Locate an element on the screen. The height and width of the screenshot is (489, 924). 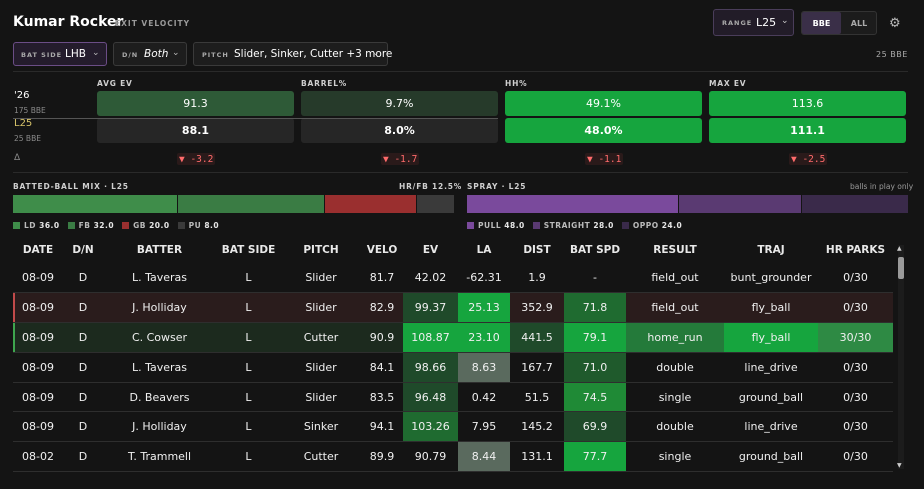
cell-la: 0.42 is located at coordinates (484, 397).